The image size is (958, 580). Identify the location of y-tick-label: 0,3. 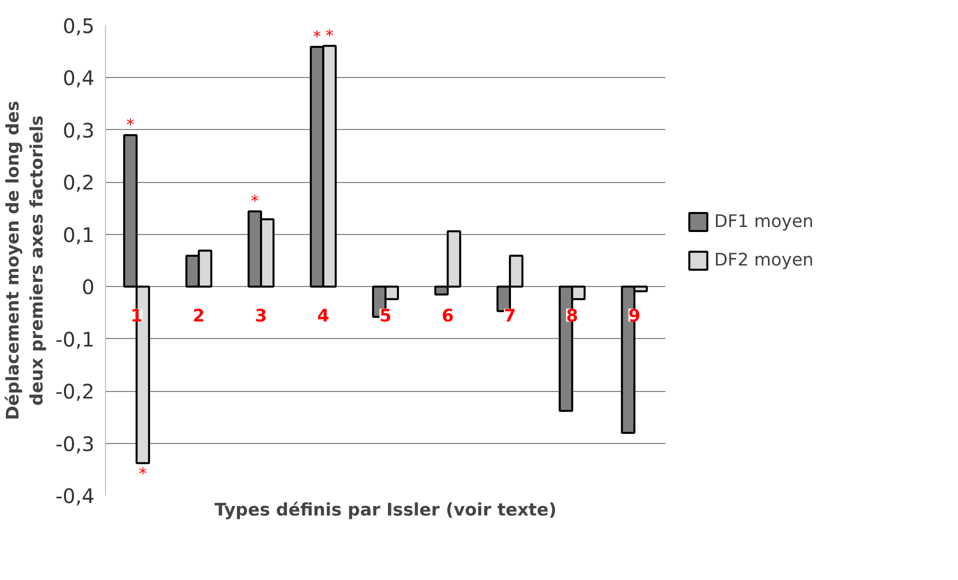
(78, 130).